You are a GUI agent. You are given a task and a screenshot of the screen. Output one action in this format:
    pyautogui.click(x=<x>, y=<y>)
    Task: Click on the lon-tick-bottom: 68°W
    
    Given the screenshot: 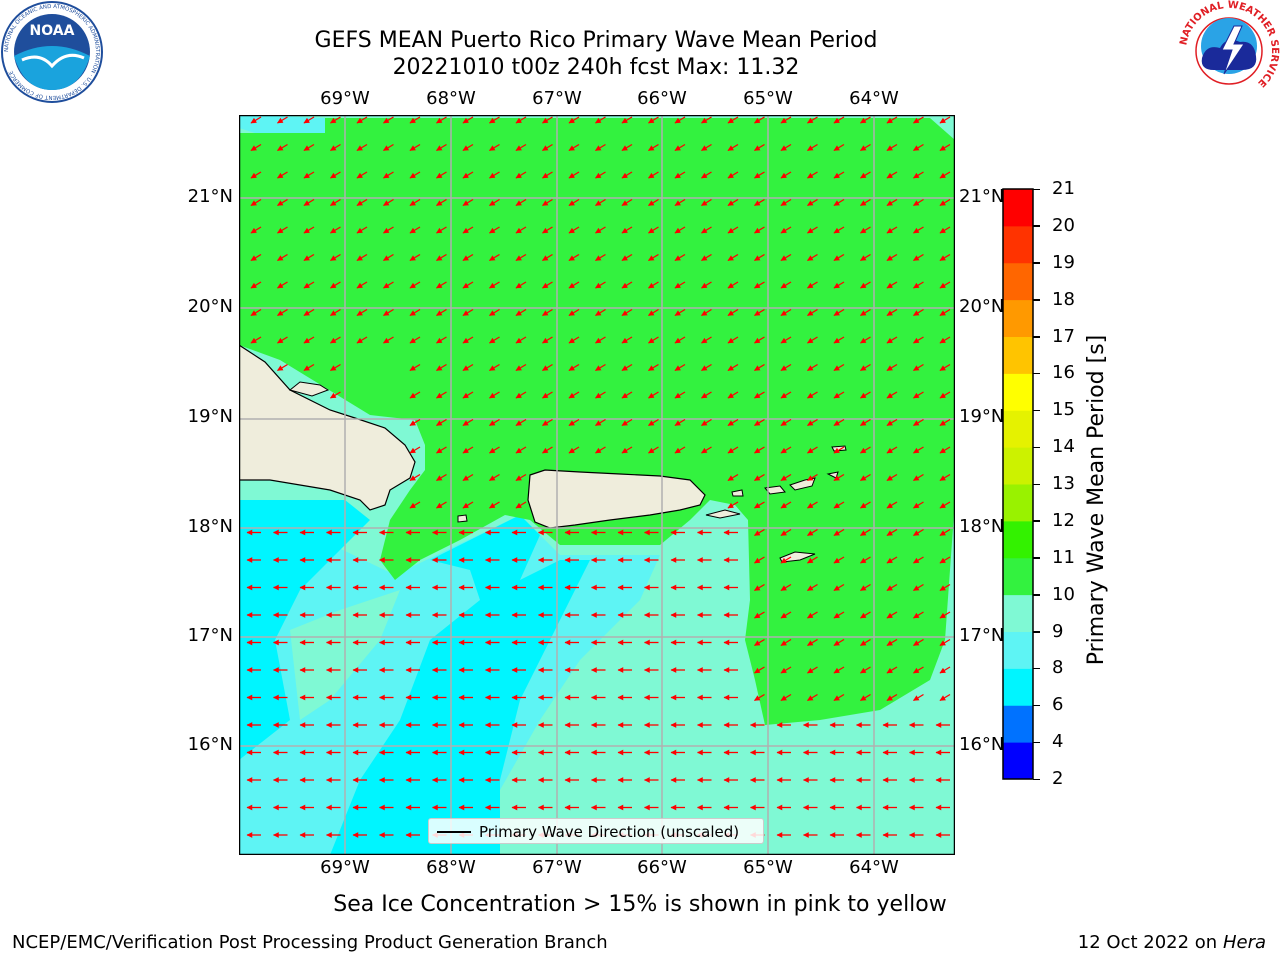 What is the action you would take?
    pyautogui.click(x=451, y=867)
    